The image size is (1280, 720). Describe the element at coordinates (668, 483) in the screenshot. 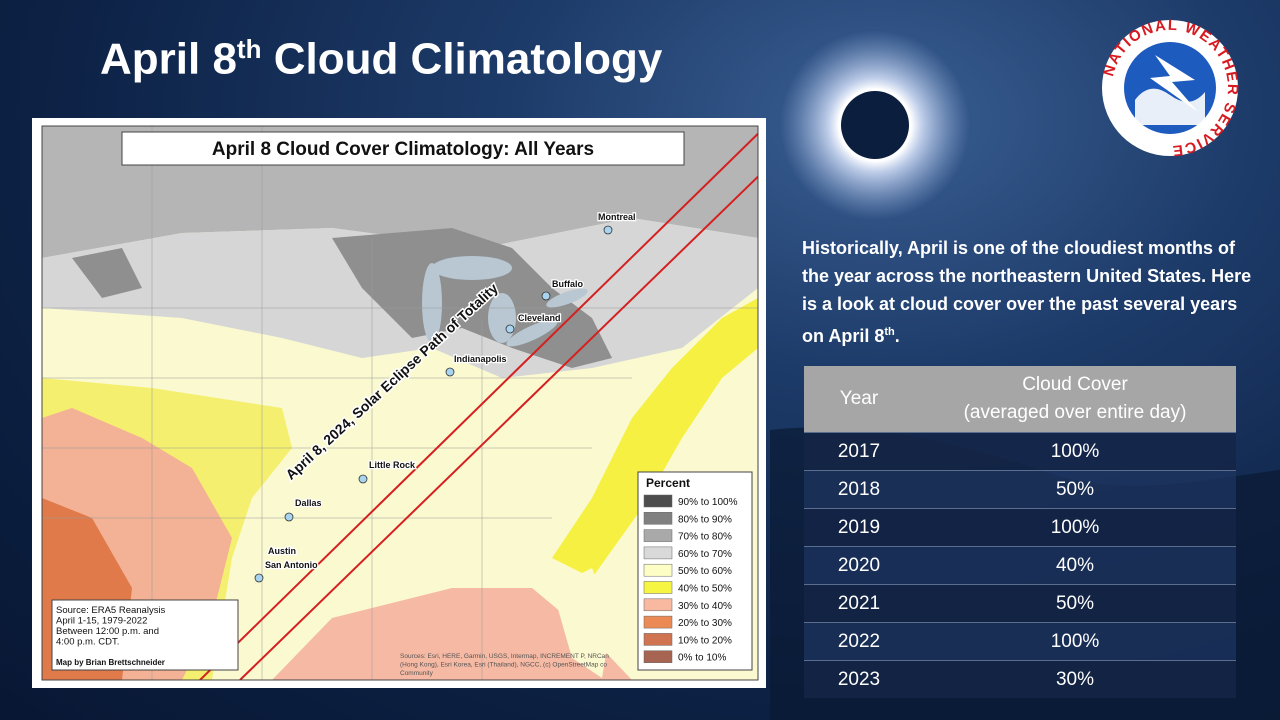

I see `legend-title: Percent` at that location.